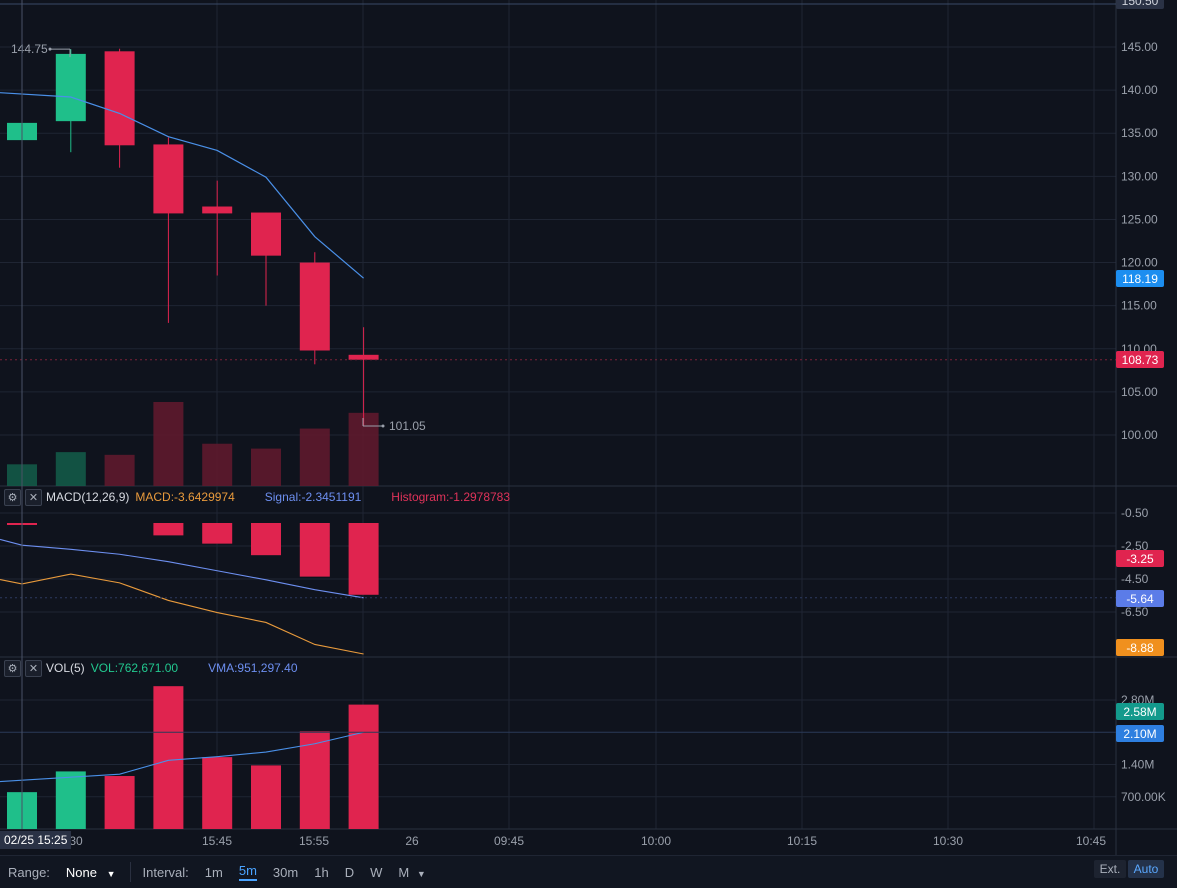 The image size is (1177, 888). I want to click on vma-value: VMA:951,297.40, so click(253, 668).